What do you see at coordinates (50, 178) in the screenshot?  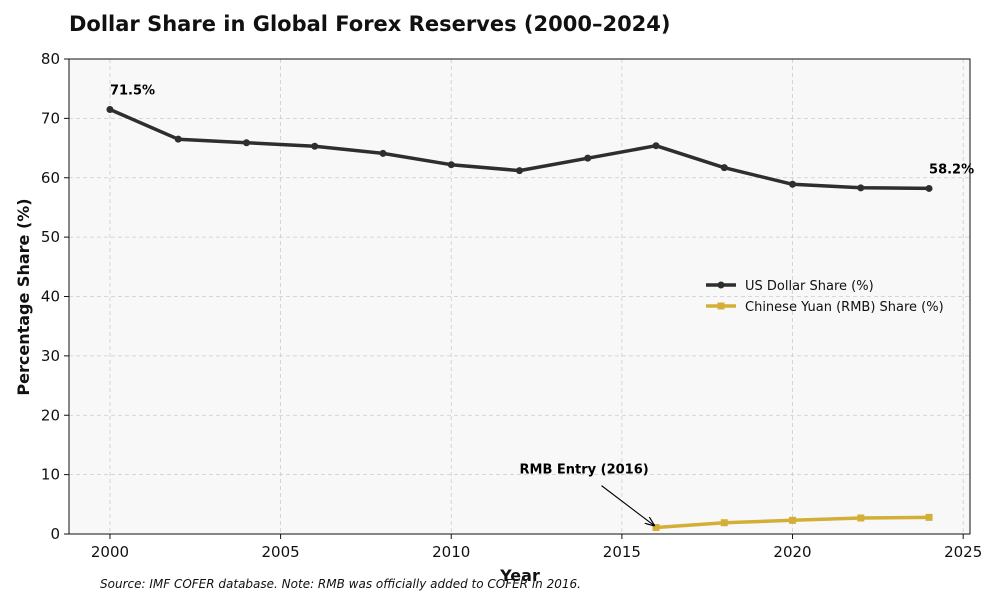 I see `y-tick-label: 60` at bounding box center [50, 178].